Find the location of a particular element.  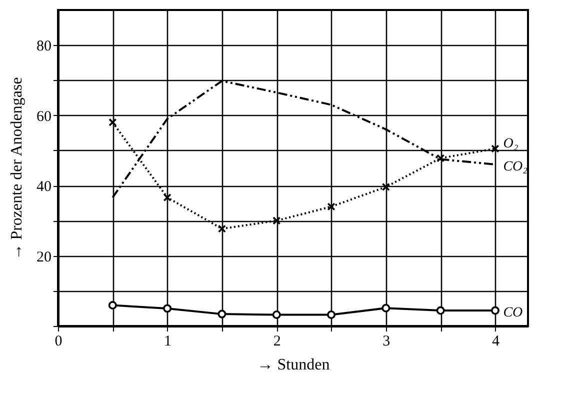

x-axis-title: → Stunden is located at coordinates (293, 365).